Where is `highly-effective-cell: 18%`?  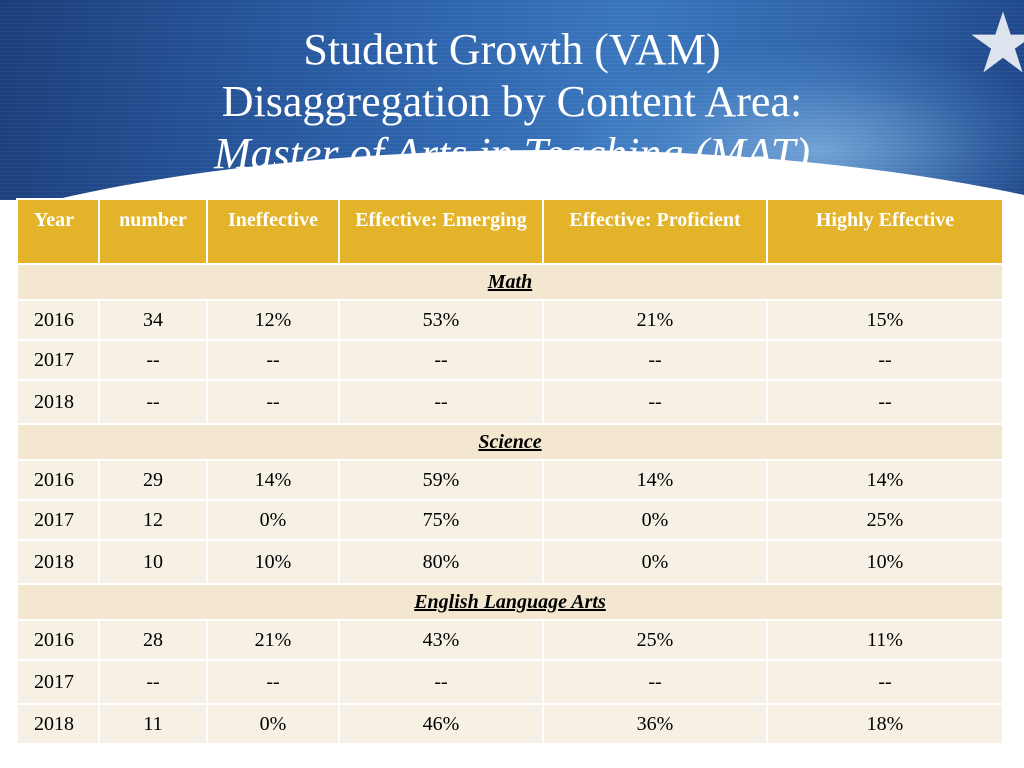
highly-effective-cell: 18% is located at coordinates (885, 724).